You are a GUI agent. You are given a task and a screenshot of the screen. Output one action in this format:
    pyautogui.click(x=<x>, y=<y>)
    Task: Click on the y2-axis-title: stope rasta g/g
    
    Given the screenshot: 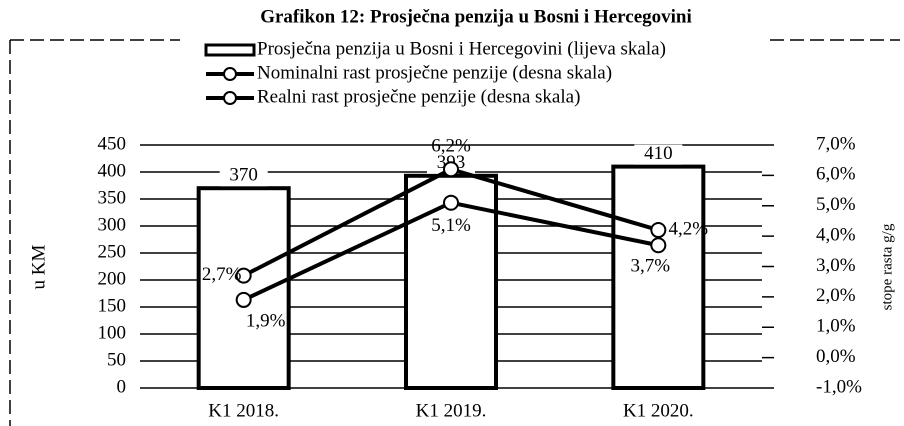 What is the action you would take?
    pyautogui.click(x=887, y=266)
    